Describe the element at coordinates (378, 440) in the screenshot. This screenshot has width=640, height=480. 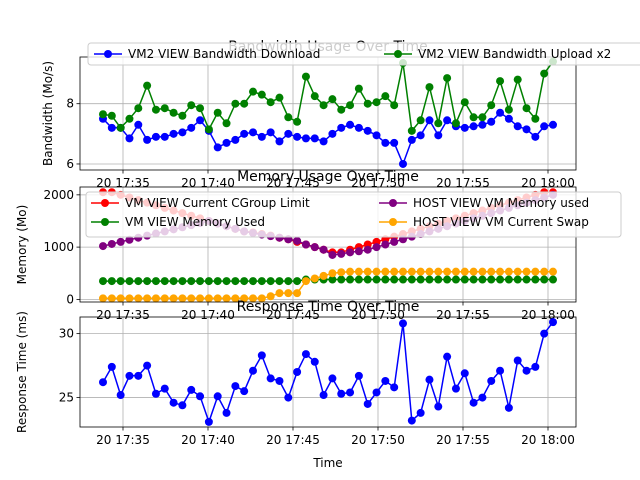
I see `x-tick-label: 20 17:50` at that location.